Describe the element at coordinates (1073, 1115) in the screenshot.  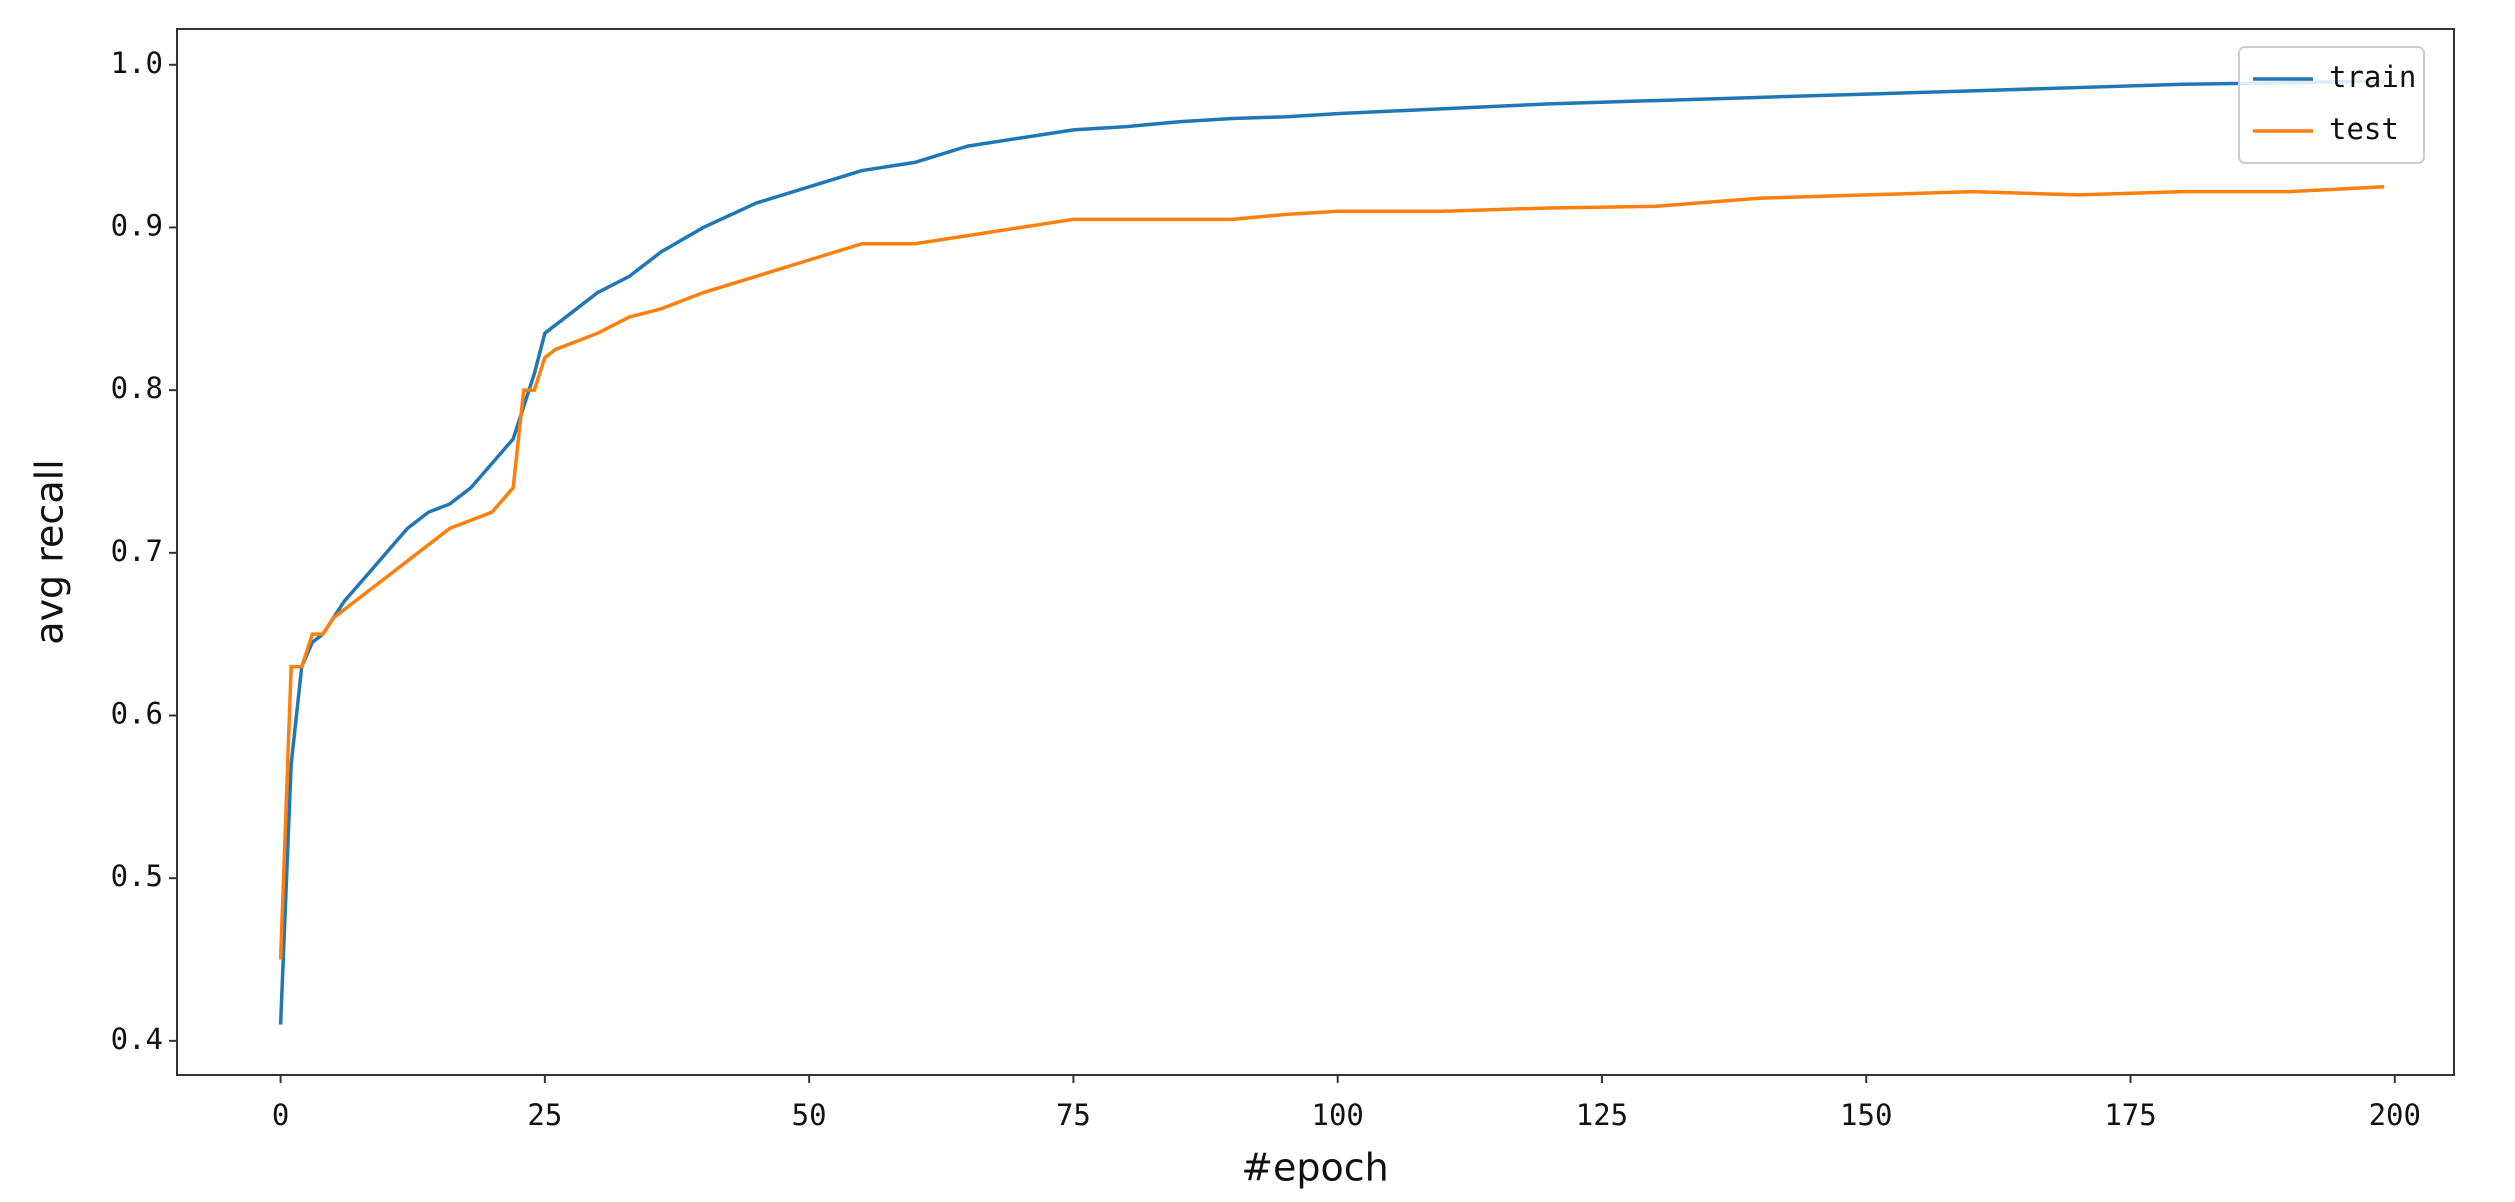
I see `x-tick-label: 75` at that location.